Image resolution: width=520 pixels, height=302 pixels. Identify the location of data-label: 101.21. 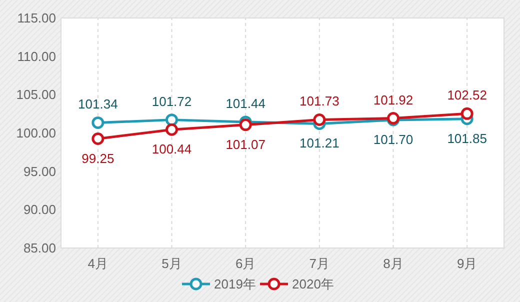
(320, 143).